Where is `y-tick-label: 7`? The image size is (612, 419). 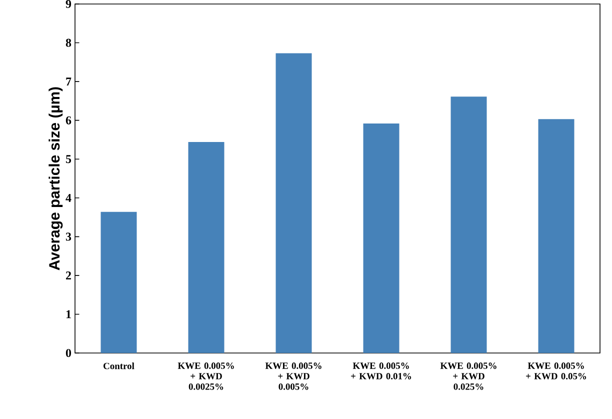
y-tick-label: 7 is located at coordinates (69, 82).